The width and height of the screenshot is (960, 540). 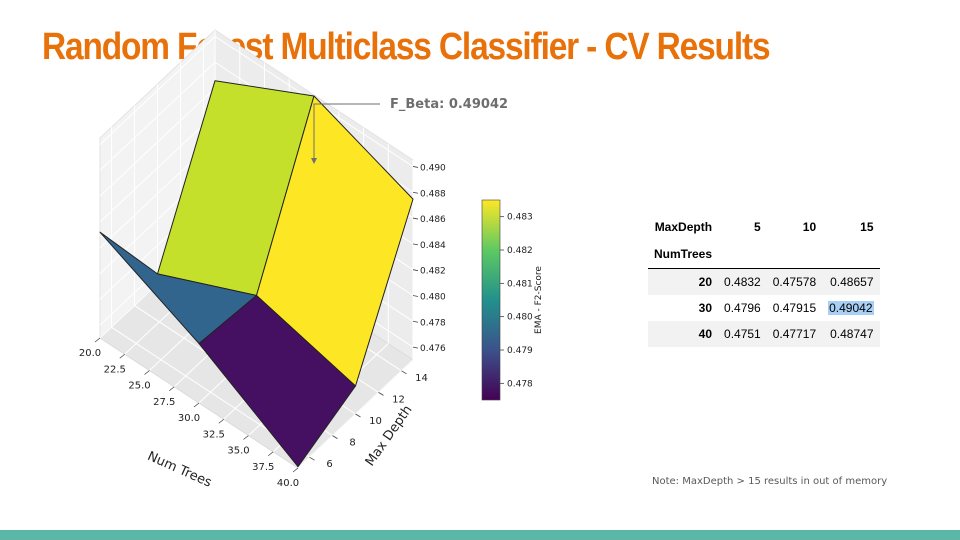 I want to click on x-tick-label: 20.0, so click(x=90, y=353).